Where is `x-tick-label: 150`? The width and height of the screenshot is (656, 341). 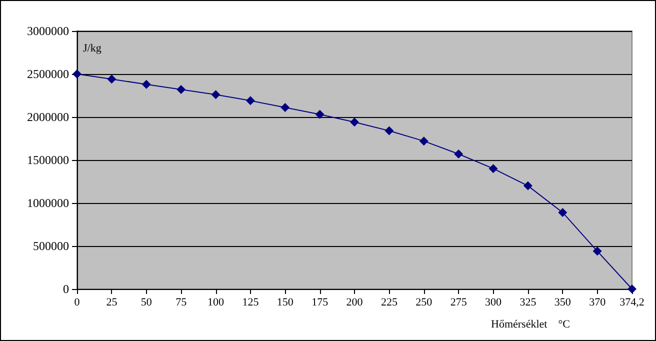
x-tick-label: 150 is located at coordinates (285, 302).